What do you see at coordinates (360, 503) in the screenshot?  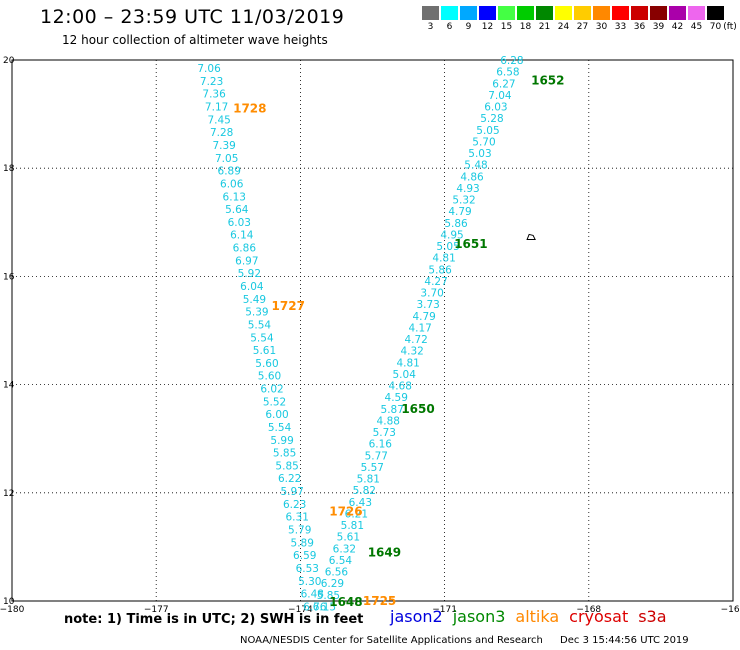 I see `wave-height-value: 6.43` at bounding box center [360, 503].